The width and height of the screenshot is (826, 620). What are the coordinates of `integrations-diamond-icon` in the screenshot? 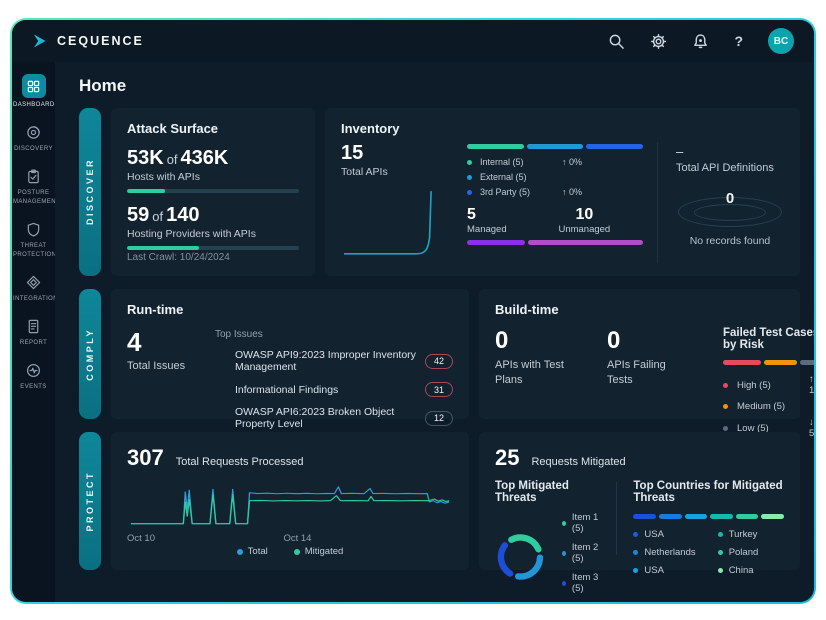 It's located at (33, 282).